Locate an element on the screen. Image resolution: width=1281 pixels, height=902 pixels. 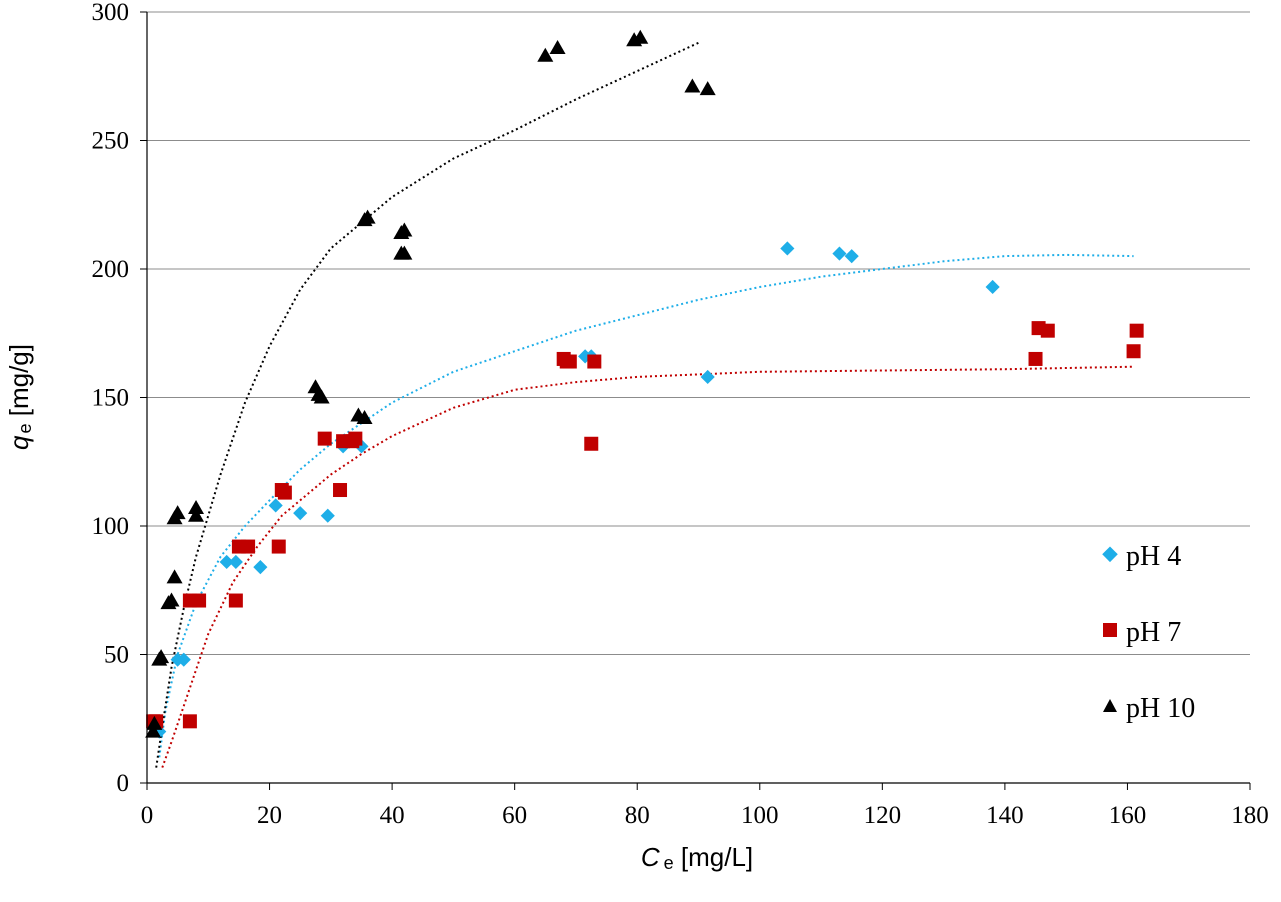
x-tick-label-120: 120 is located at coordinates (883, 815).